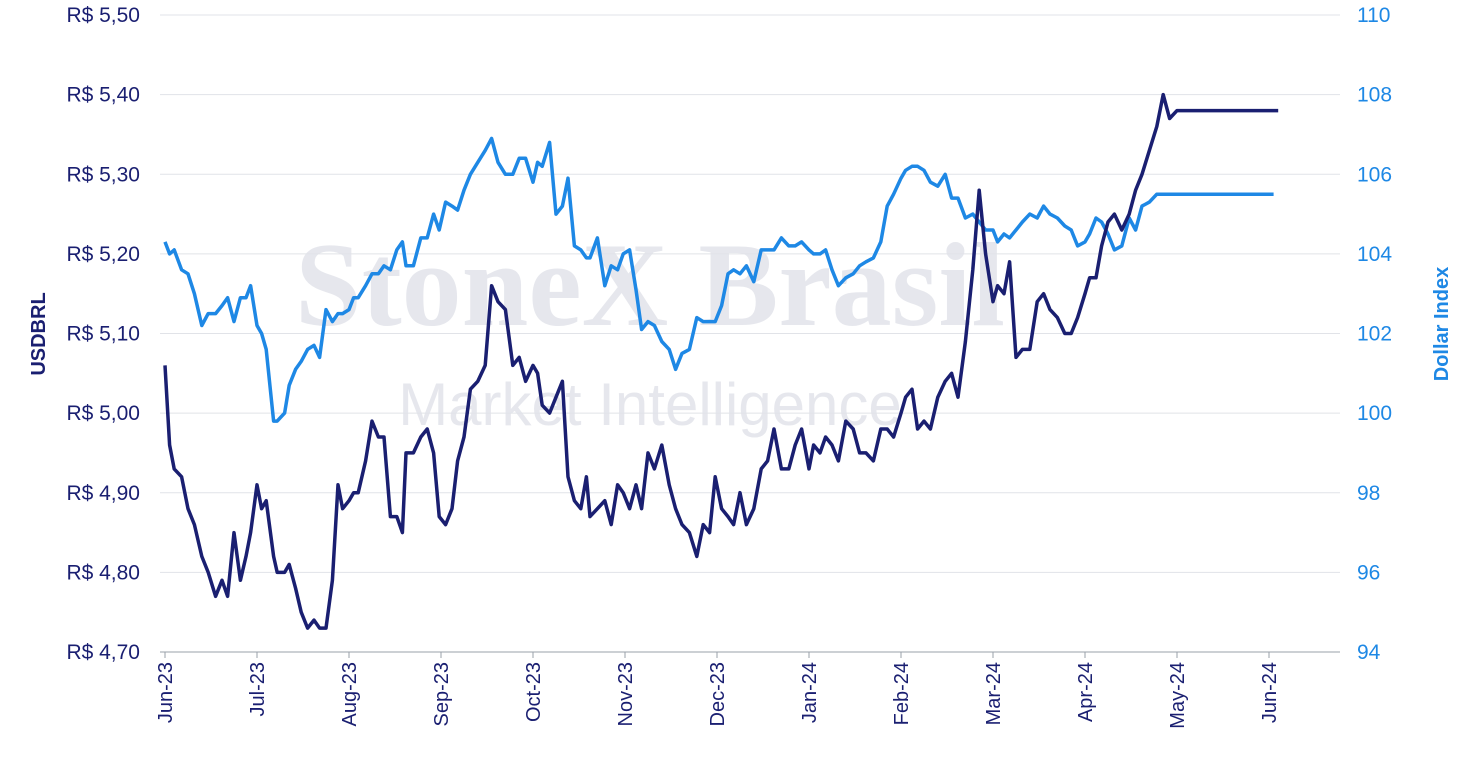 The width and height of the screenshot is (1467, 758). I want to click on left-tick-label: R$ 5,20, so click(103, 254).